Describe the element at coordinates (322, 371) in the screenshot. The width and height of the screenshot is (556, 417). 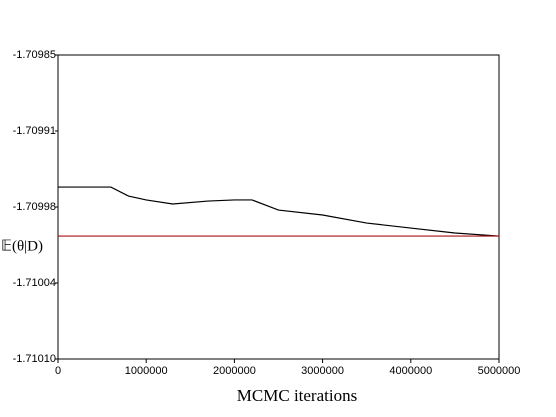
I see `x-tick-label: 3000000` at that location.